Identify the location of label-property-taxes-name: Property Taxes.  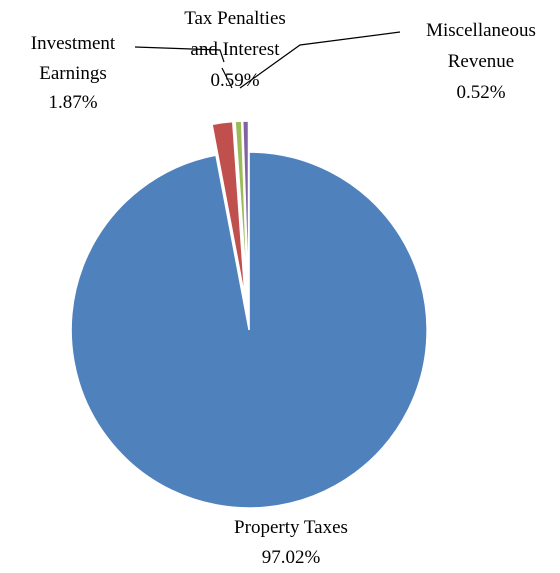
(291, 527).